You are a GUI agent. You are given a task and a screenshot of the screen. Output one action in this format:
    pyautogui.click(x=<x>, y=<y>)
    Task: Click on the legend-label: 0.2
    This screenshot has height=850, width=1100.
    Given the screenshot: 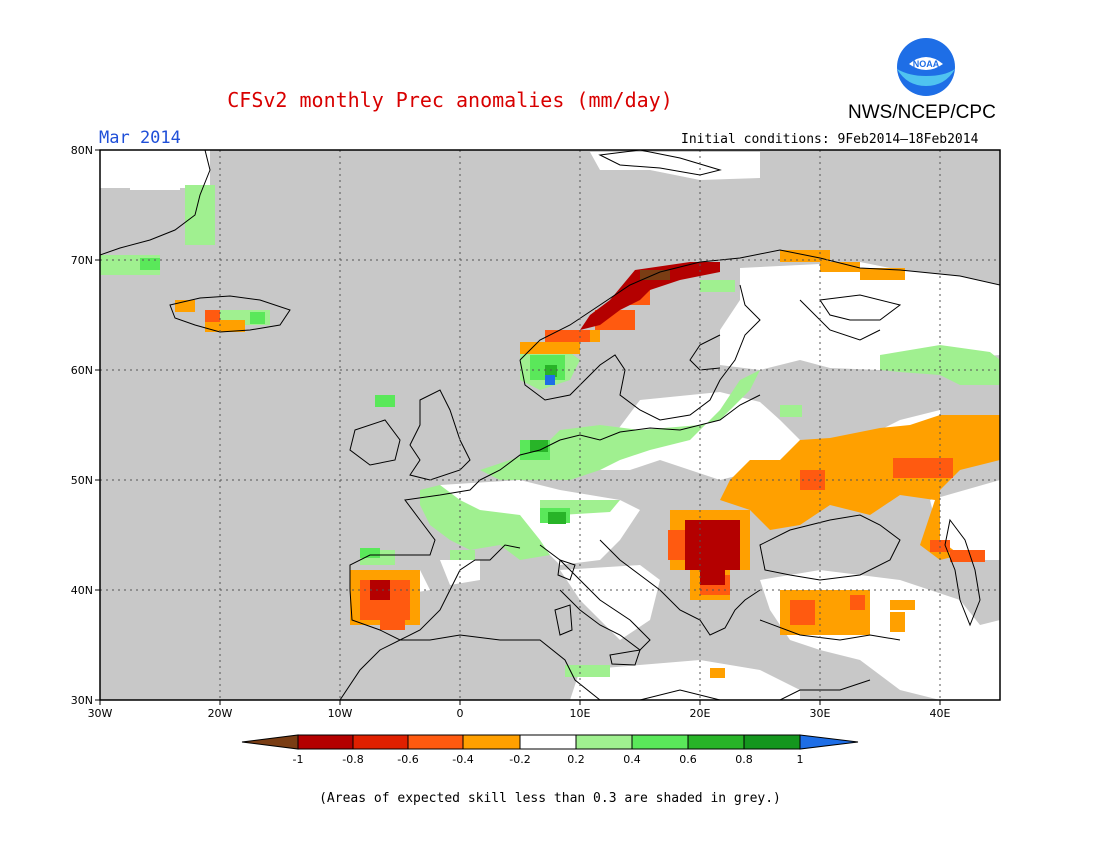 What is the action you would take?
    pyautogui.click(x=576, y=759)
    